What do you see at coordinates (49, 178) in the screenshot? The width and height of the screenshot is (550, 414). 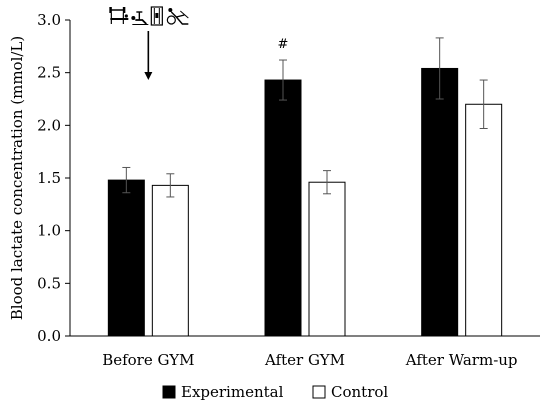 I see `y-tick-label: 1.5` at bounding box center [49, 178].